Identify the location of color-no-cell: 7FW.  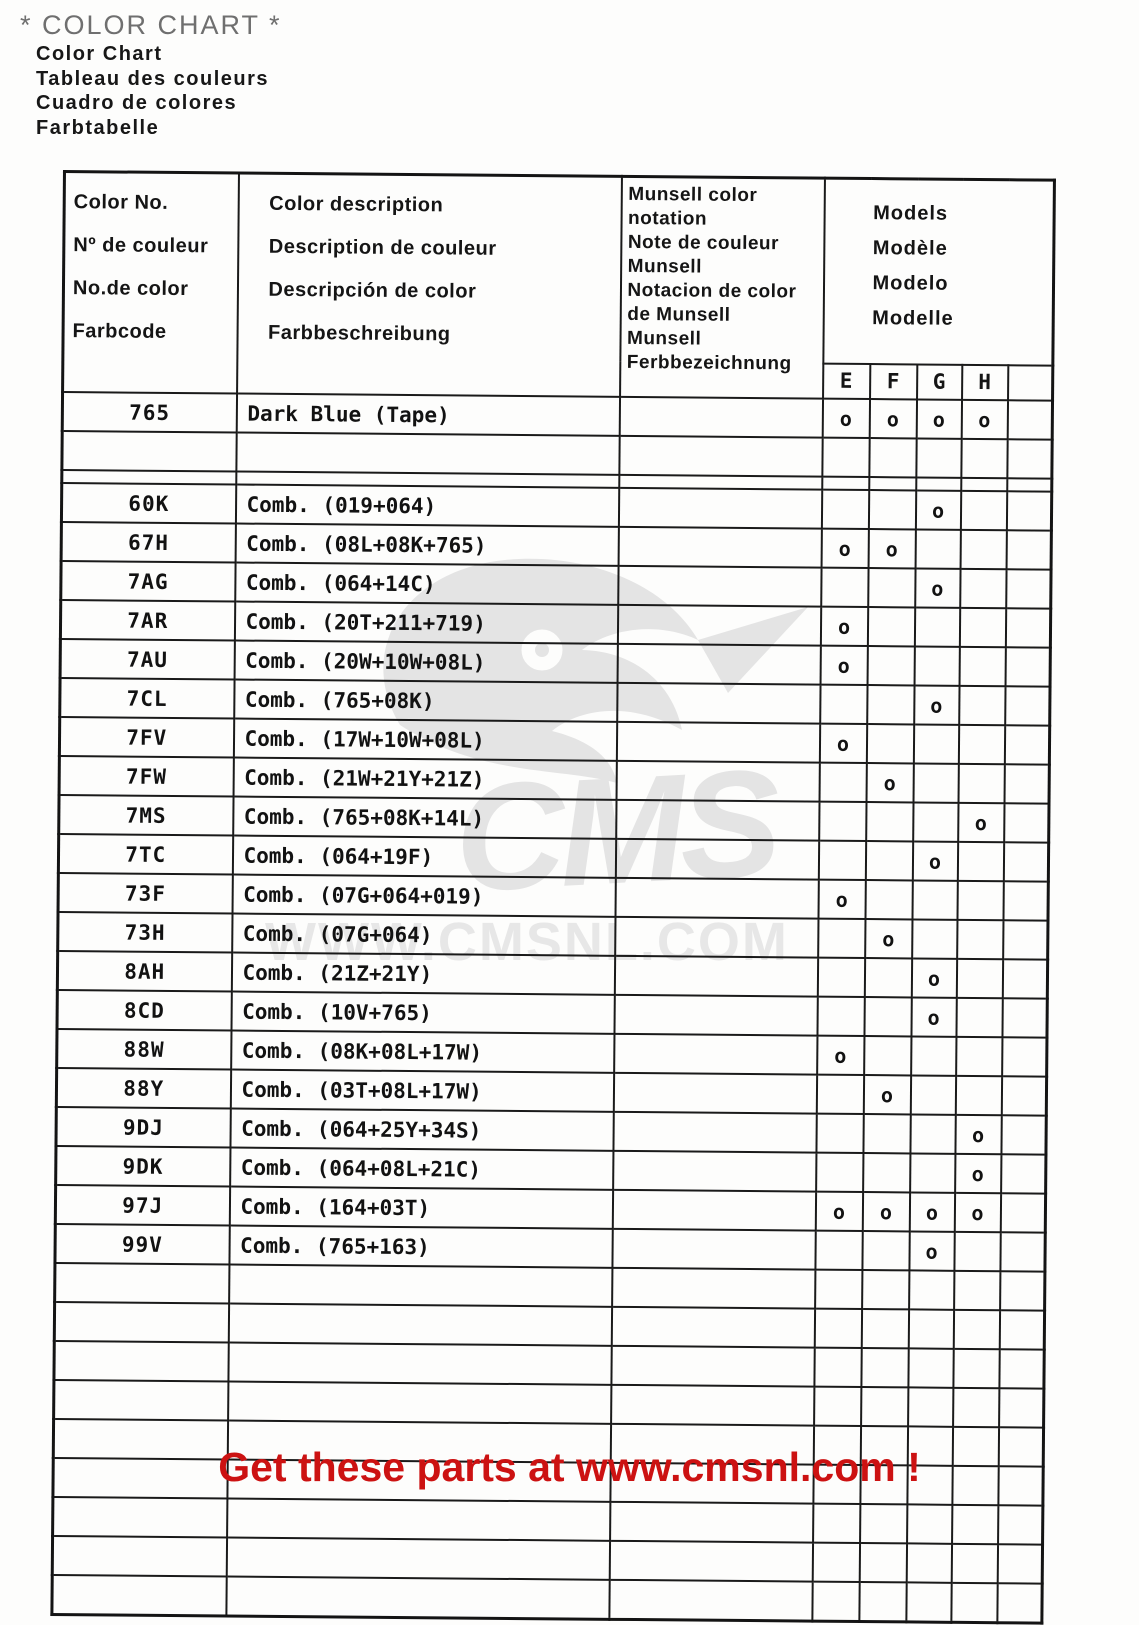
(146, 776).